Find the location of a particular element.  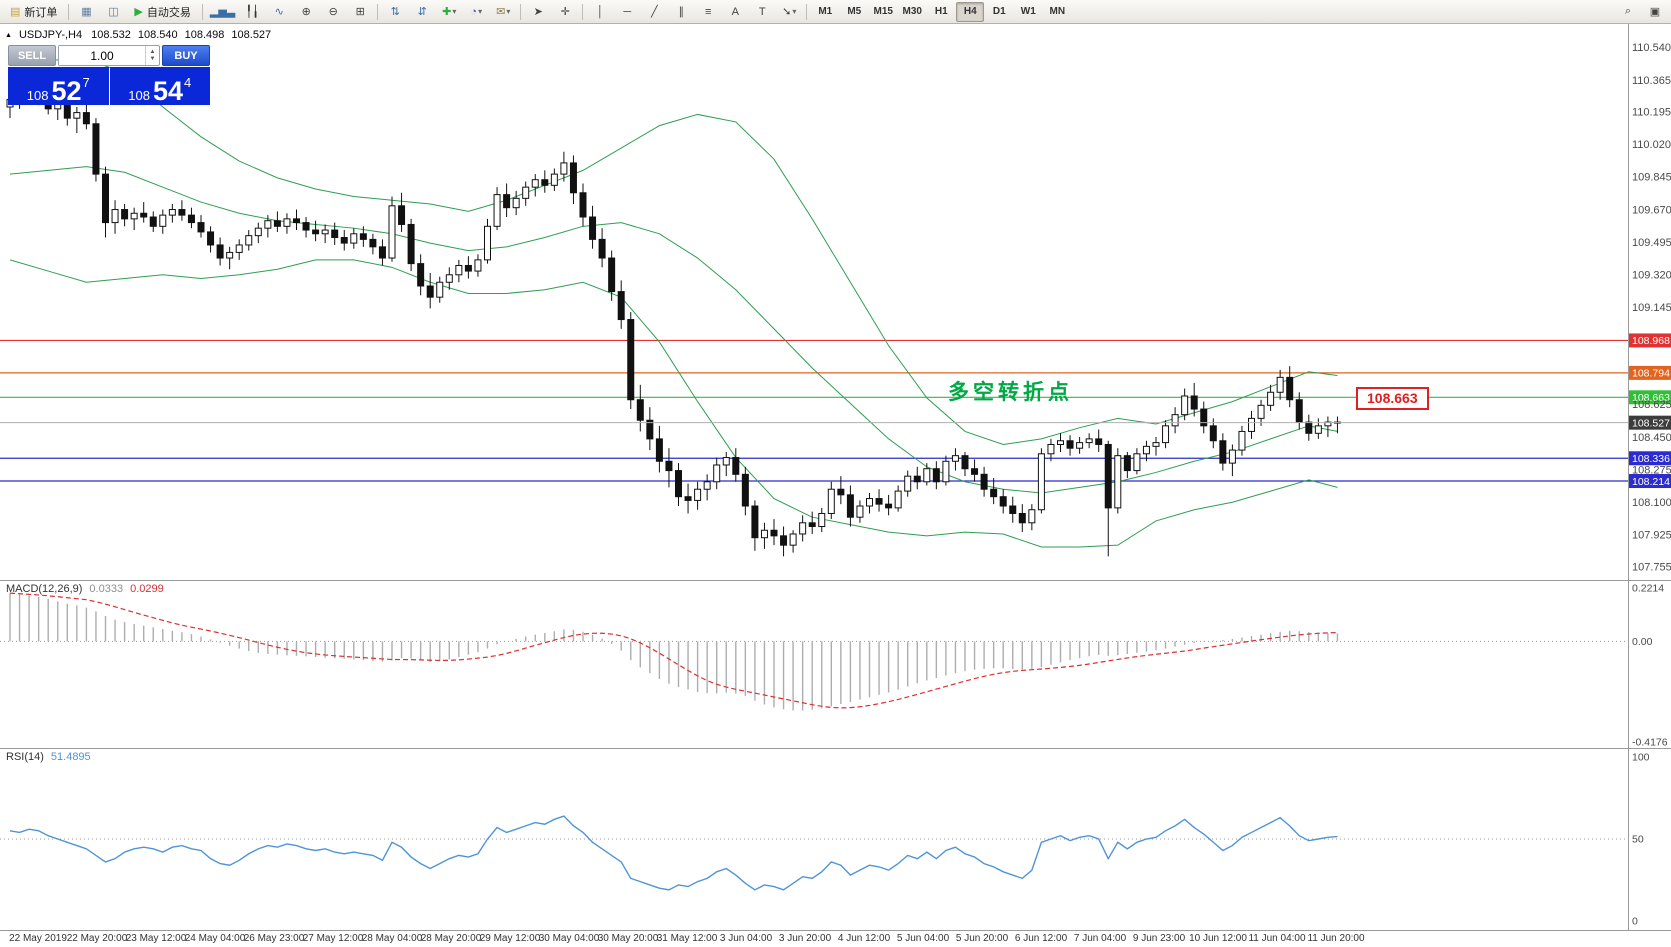

svg-text: 28 May 20:00 is located at coordinates (451, 938).